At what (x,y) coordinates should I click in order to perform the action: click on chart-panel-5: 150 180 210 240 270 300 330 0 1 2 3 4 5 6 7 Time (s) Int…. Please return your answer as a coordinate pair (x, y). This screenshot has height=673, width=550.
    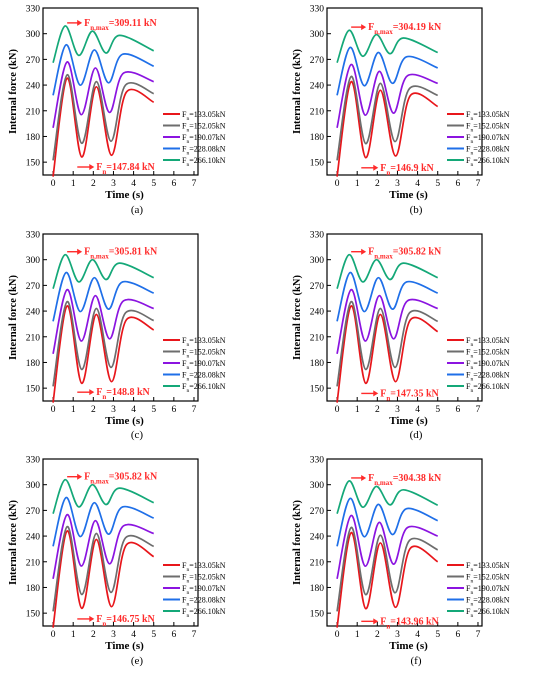
    Looking at the image, I should click on (117, 562).